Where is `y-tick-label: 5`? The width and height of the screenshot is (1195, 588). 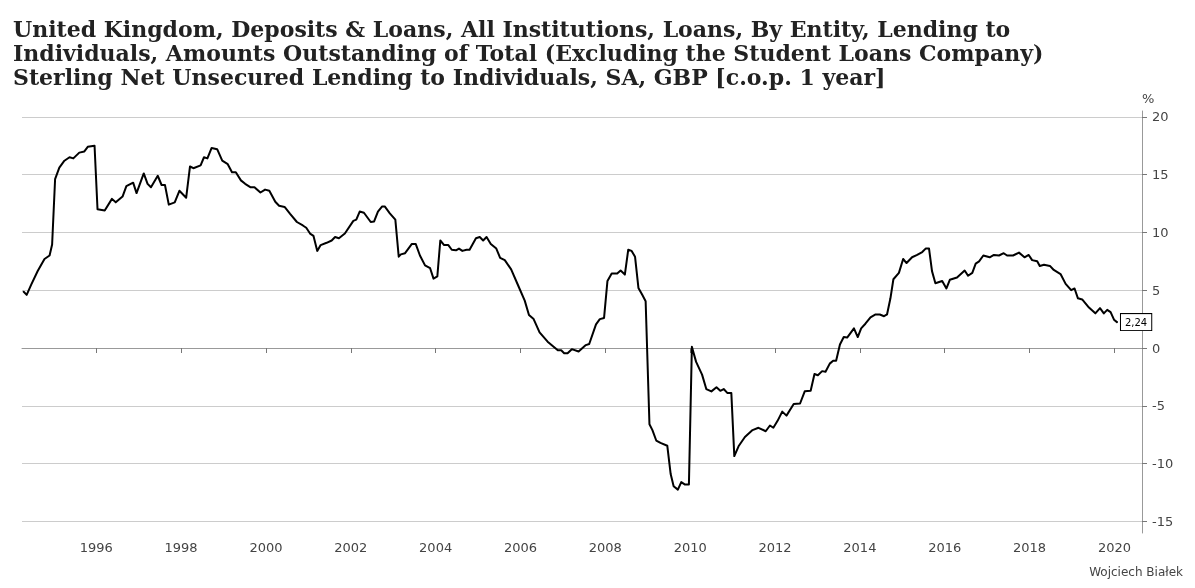 y-tick-label: 5 is located at coordinates (1156, 290).